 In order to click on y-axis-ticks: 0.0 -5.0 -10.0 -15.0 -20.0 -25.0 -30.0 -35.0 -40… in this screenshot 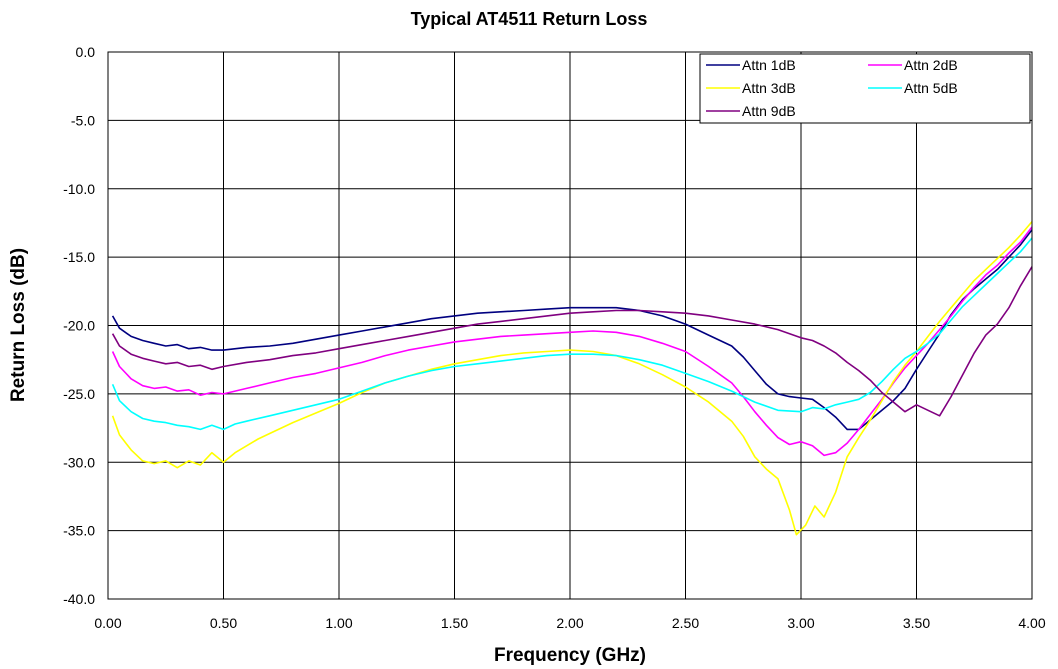, I will do `click(79, 325)`.